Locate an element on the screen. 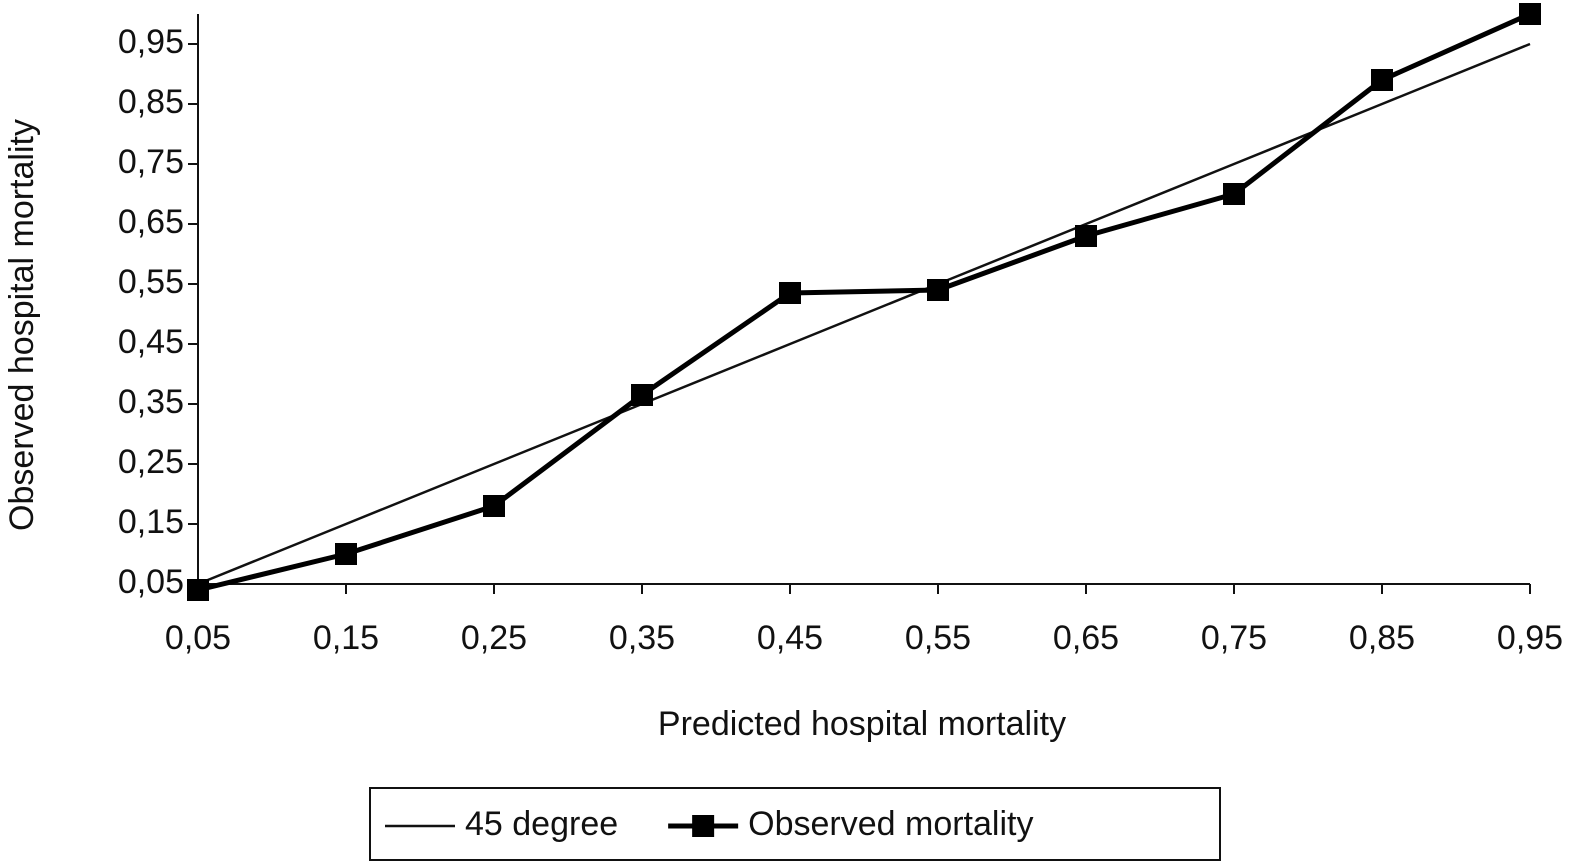  x-tick-label: 0,45 is located at coordinates (790, 638).